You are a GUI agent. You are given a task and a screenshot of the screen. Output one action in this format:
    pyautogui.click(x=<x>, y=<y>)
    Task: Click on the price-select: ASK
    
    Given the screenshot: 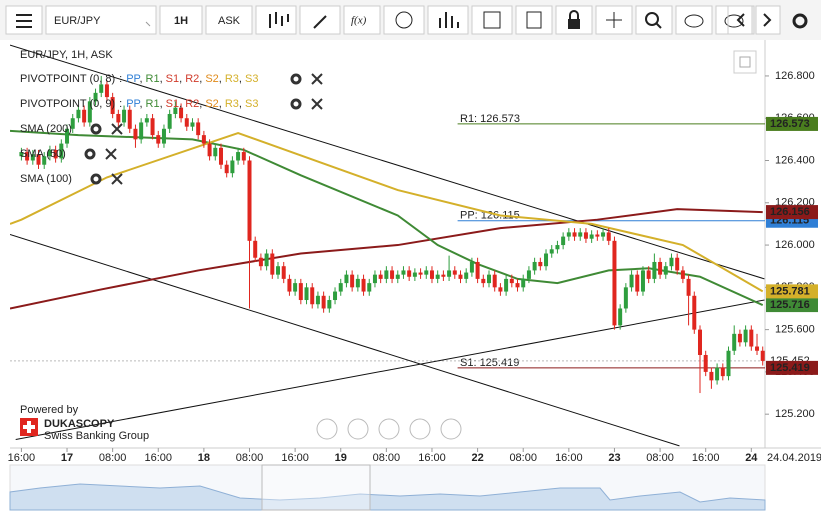 What is the action you would take?
    pyautogui.click(x=229, y=20)
    